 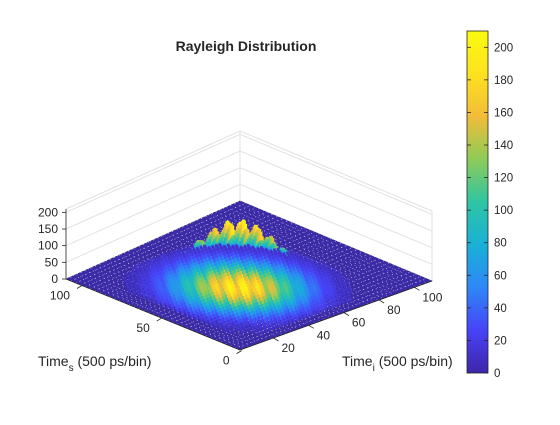 What do you see at coordinates (288, 348) in the screenshot?
I see `xi-tick-label: 20` at bounding box center [288, 348].